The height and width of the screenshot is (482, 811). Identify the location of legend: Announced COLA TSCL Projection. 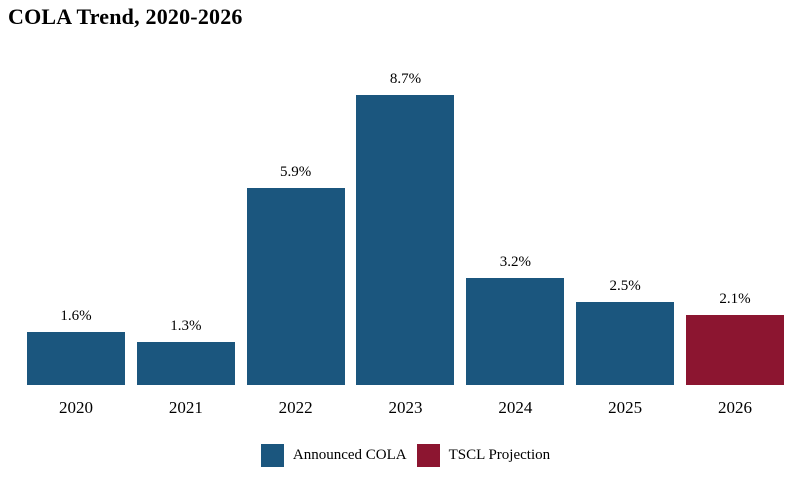
(405, 455).